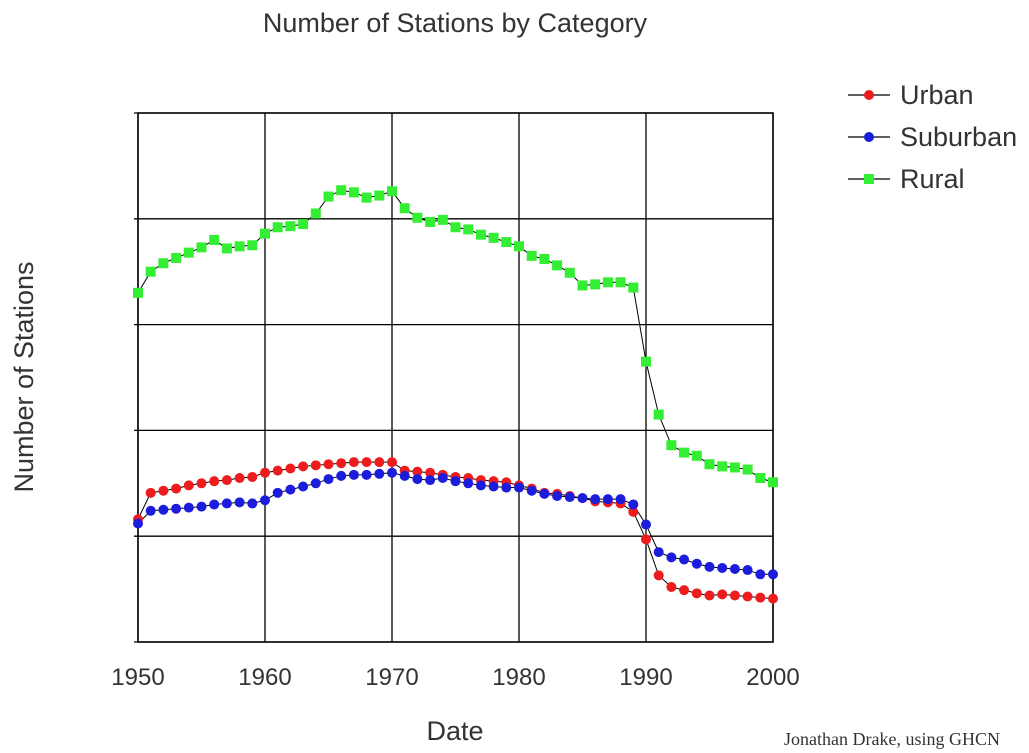 This screenshot has width=1029, height=753. I want to click on series-points-urban, so click(455, 530).